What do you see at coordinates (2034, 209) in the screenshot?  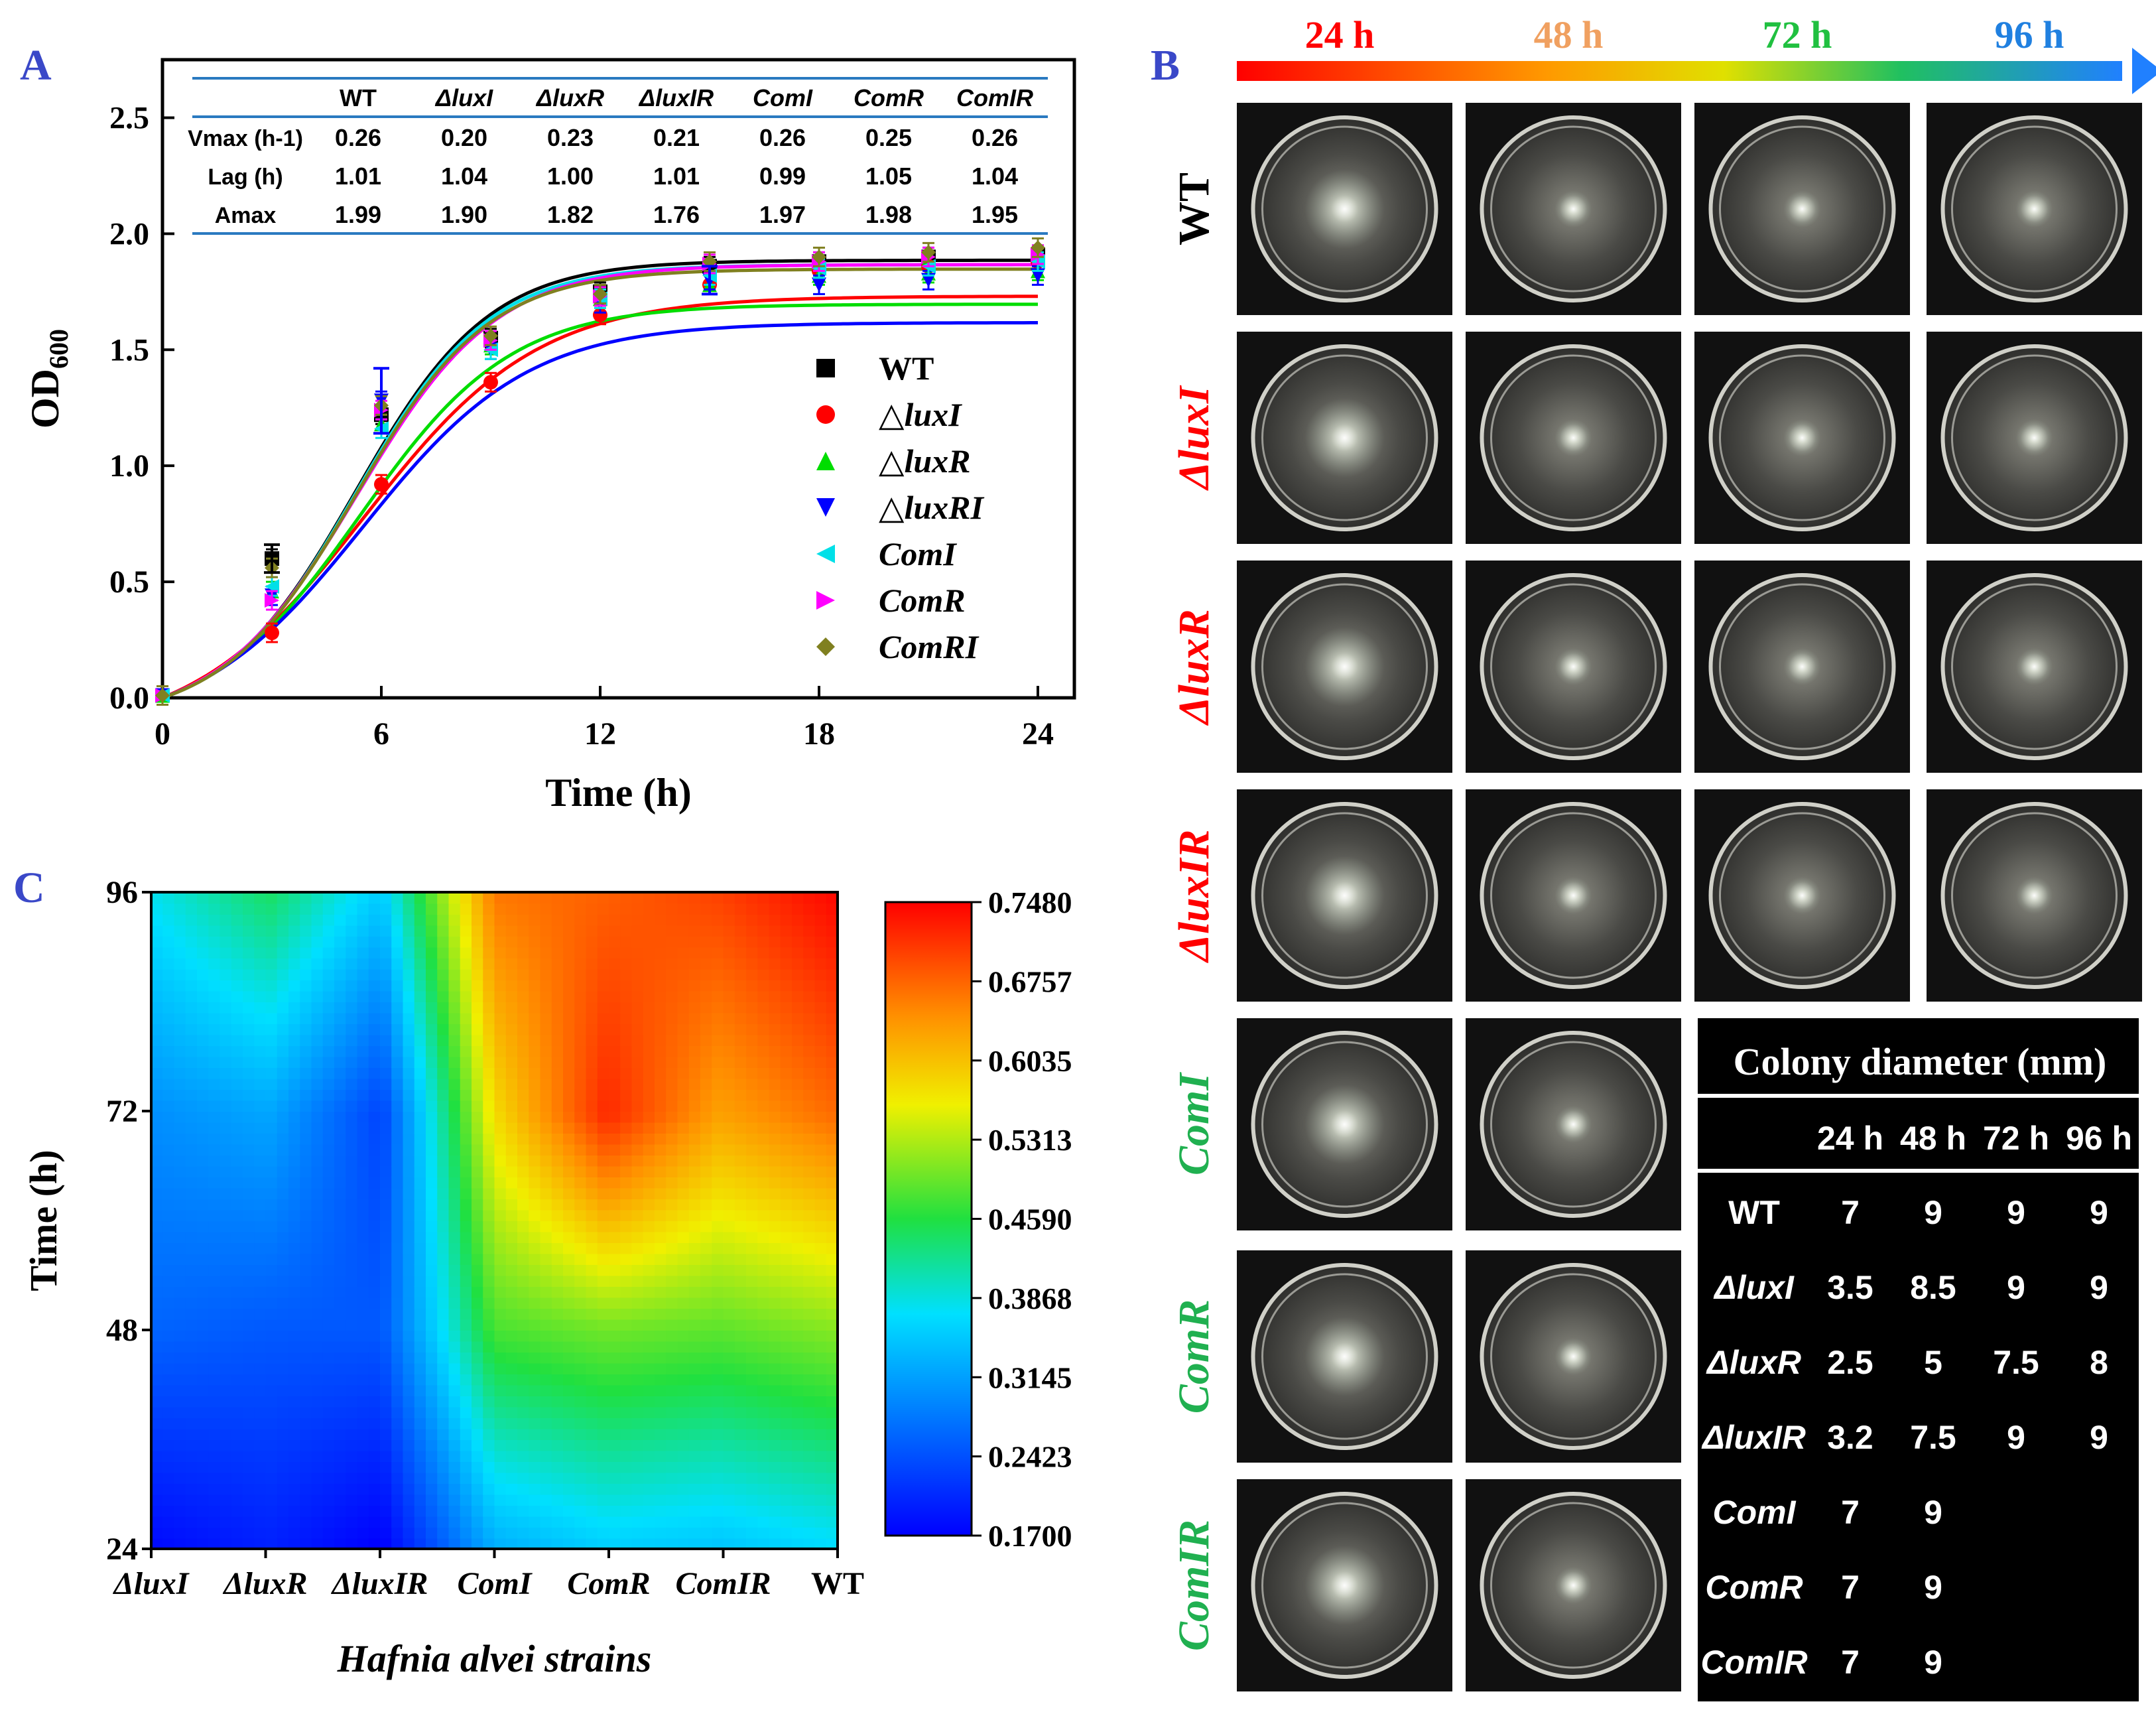 I see `dish-rim` at bounding box center [2034, 209].